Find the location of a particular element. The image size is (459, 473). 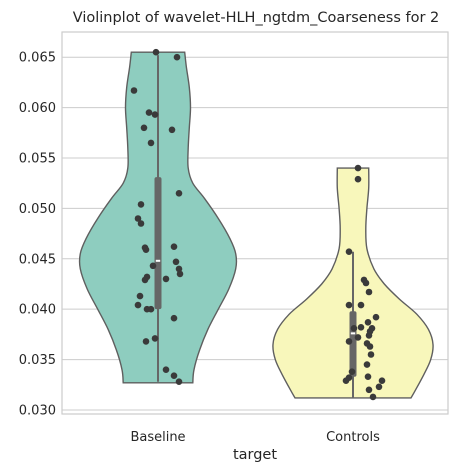

y-tick-label: 0.055 is located at coordinates (37, 158).